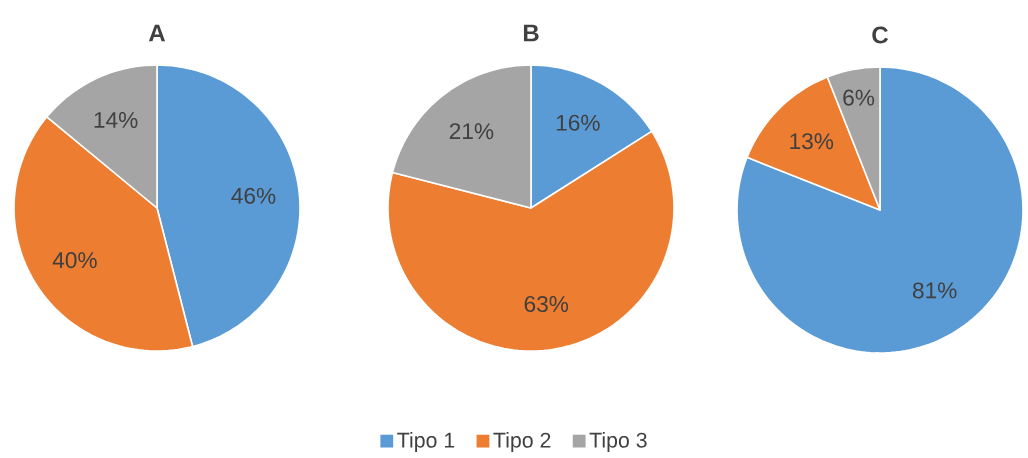 Image resolution: width=1028 pixels, height=458 pixels. I want to click on data-label: 21%, so click(471, 131).